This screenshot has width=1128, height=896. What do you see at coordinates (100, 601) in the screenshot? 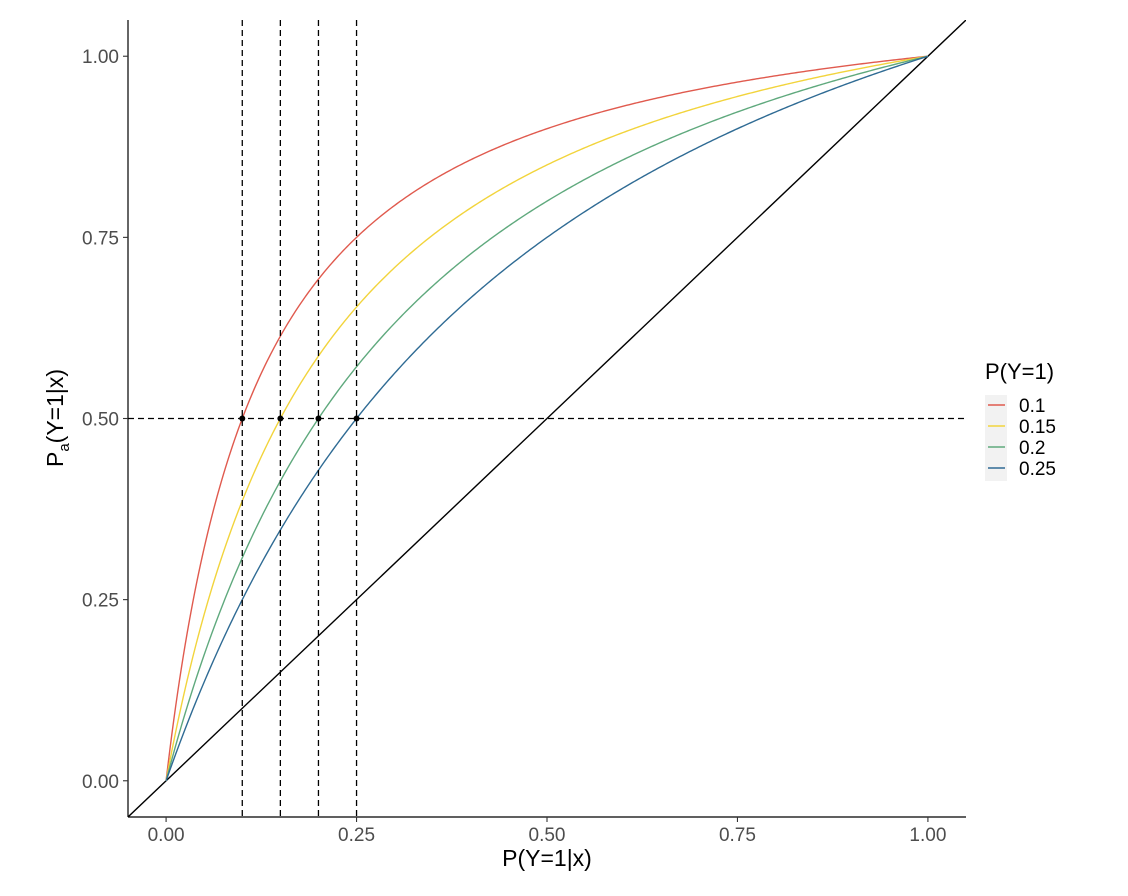
I see `y-tick-label-1: 0.25` at bounding box center [100, 601].